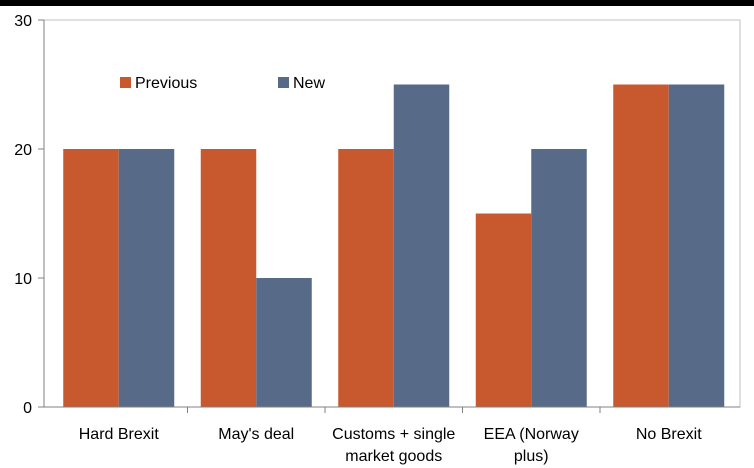  Describe the element at coordinates (531, 434) in the screenshot. I see `x-category-label: EEA (Norway` at that location.